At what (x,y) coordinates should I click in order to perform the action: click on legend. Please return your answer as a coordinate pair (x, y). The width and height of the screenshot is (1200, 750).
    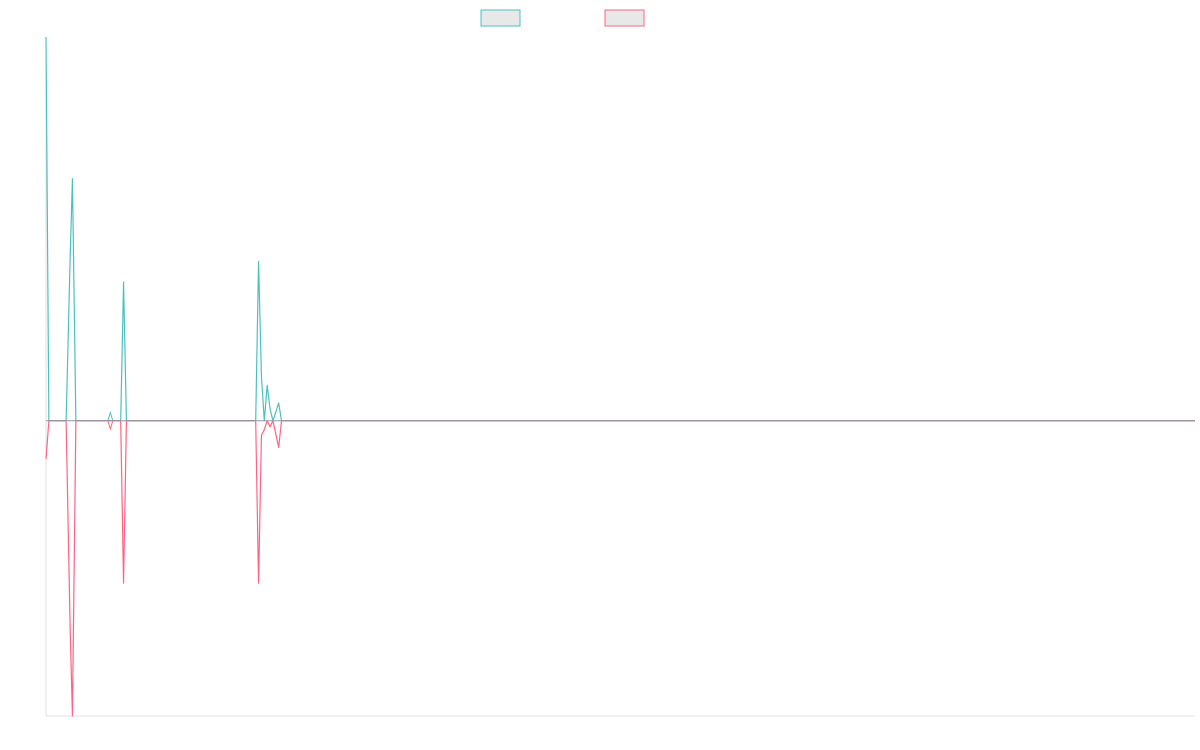
    Looking at the image, I should click on (562, 18).